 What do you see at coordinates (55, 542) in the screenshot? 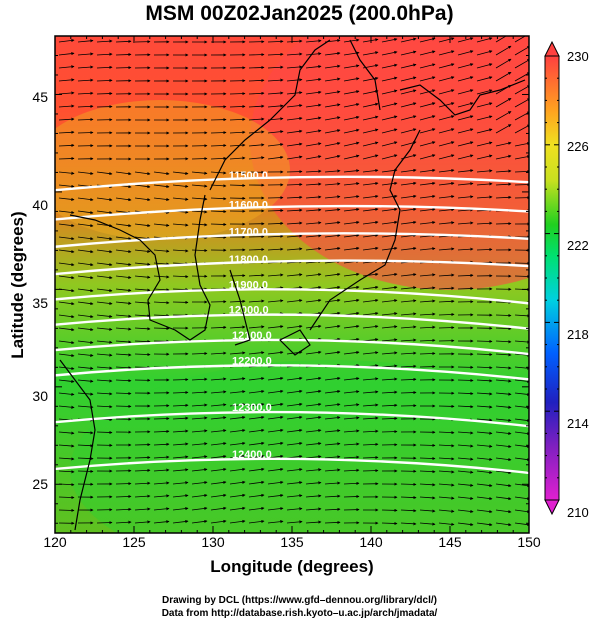
I see `x-tick-label: 120` at bounding box center [55, 542].